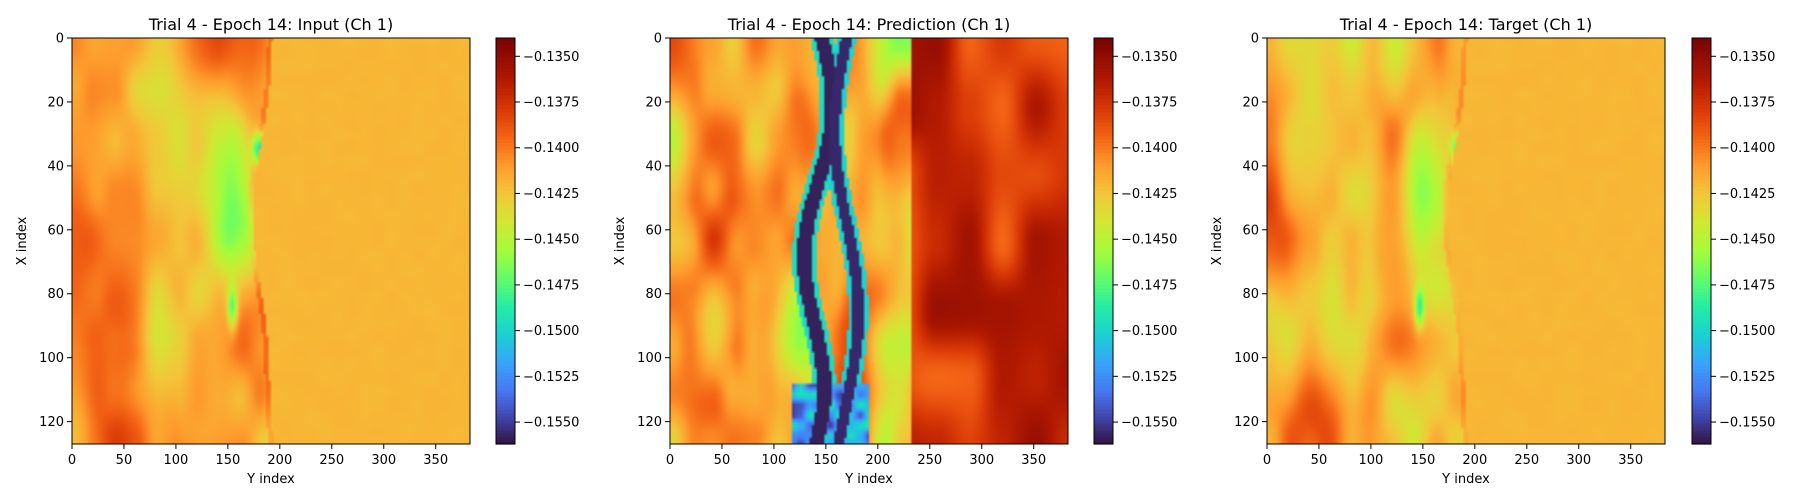  I want to click on y-tick-label: 40, so click(1250, 166).